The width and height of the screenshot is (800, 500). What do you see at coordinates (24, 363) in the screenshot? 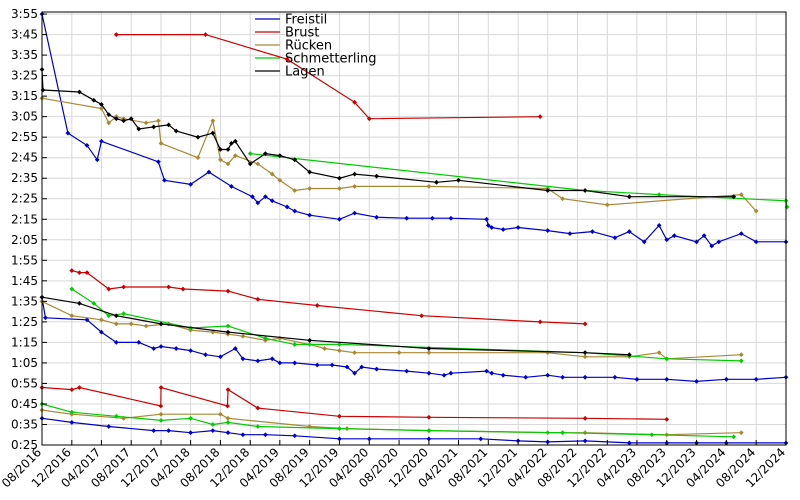
I see `y-tick-label: 1:05` at bounding box center [24, 363].